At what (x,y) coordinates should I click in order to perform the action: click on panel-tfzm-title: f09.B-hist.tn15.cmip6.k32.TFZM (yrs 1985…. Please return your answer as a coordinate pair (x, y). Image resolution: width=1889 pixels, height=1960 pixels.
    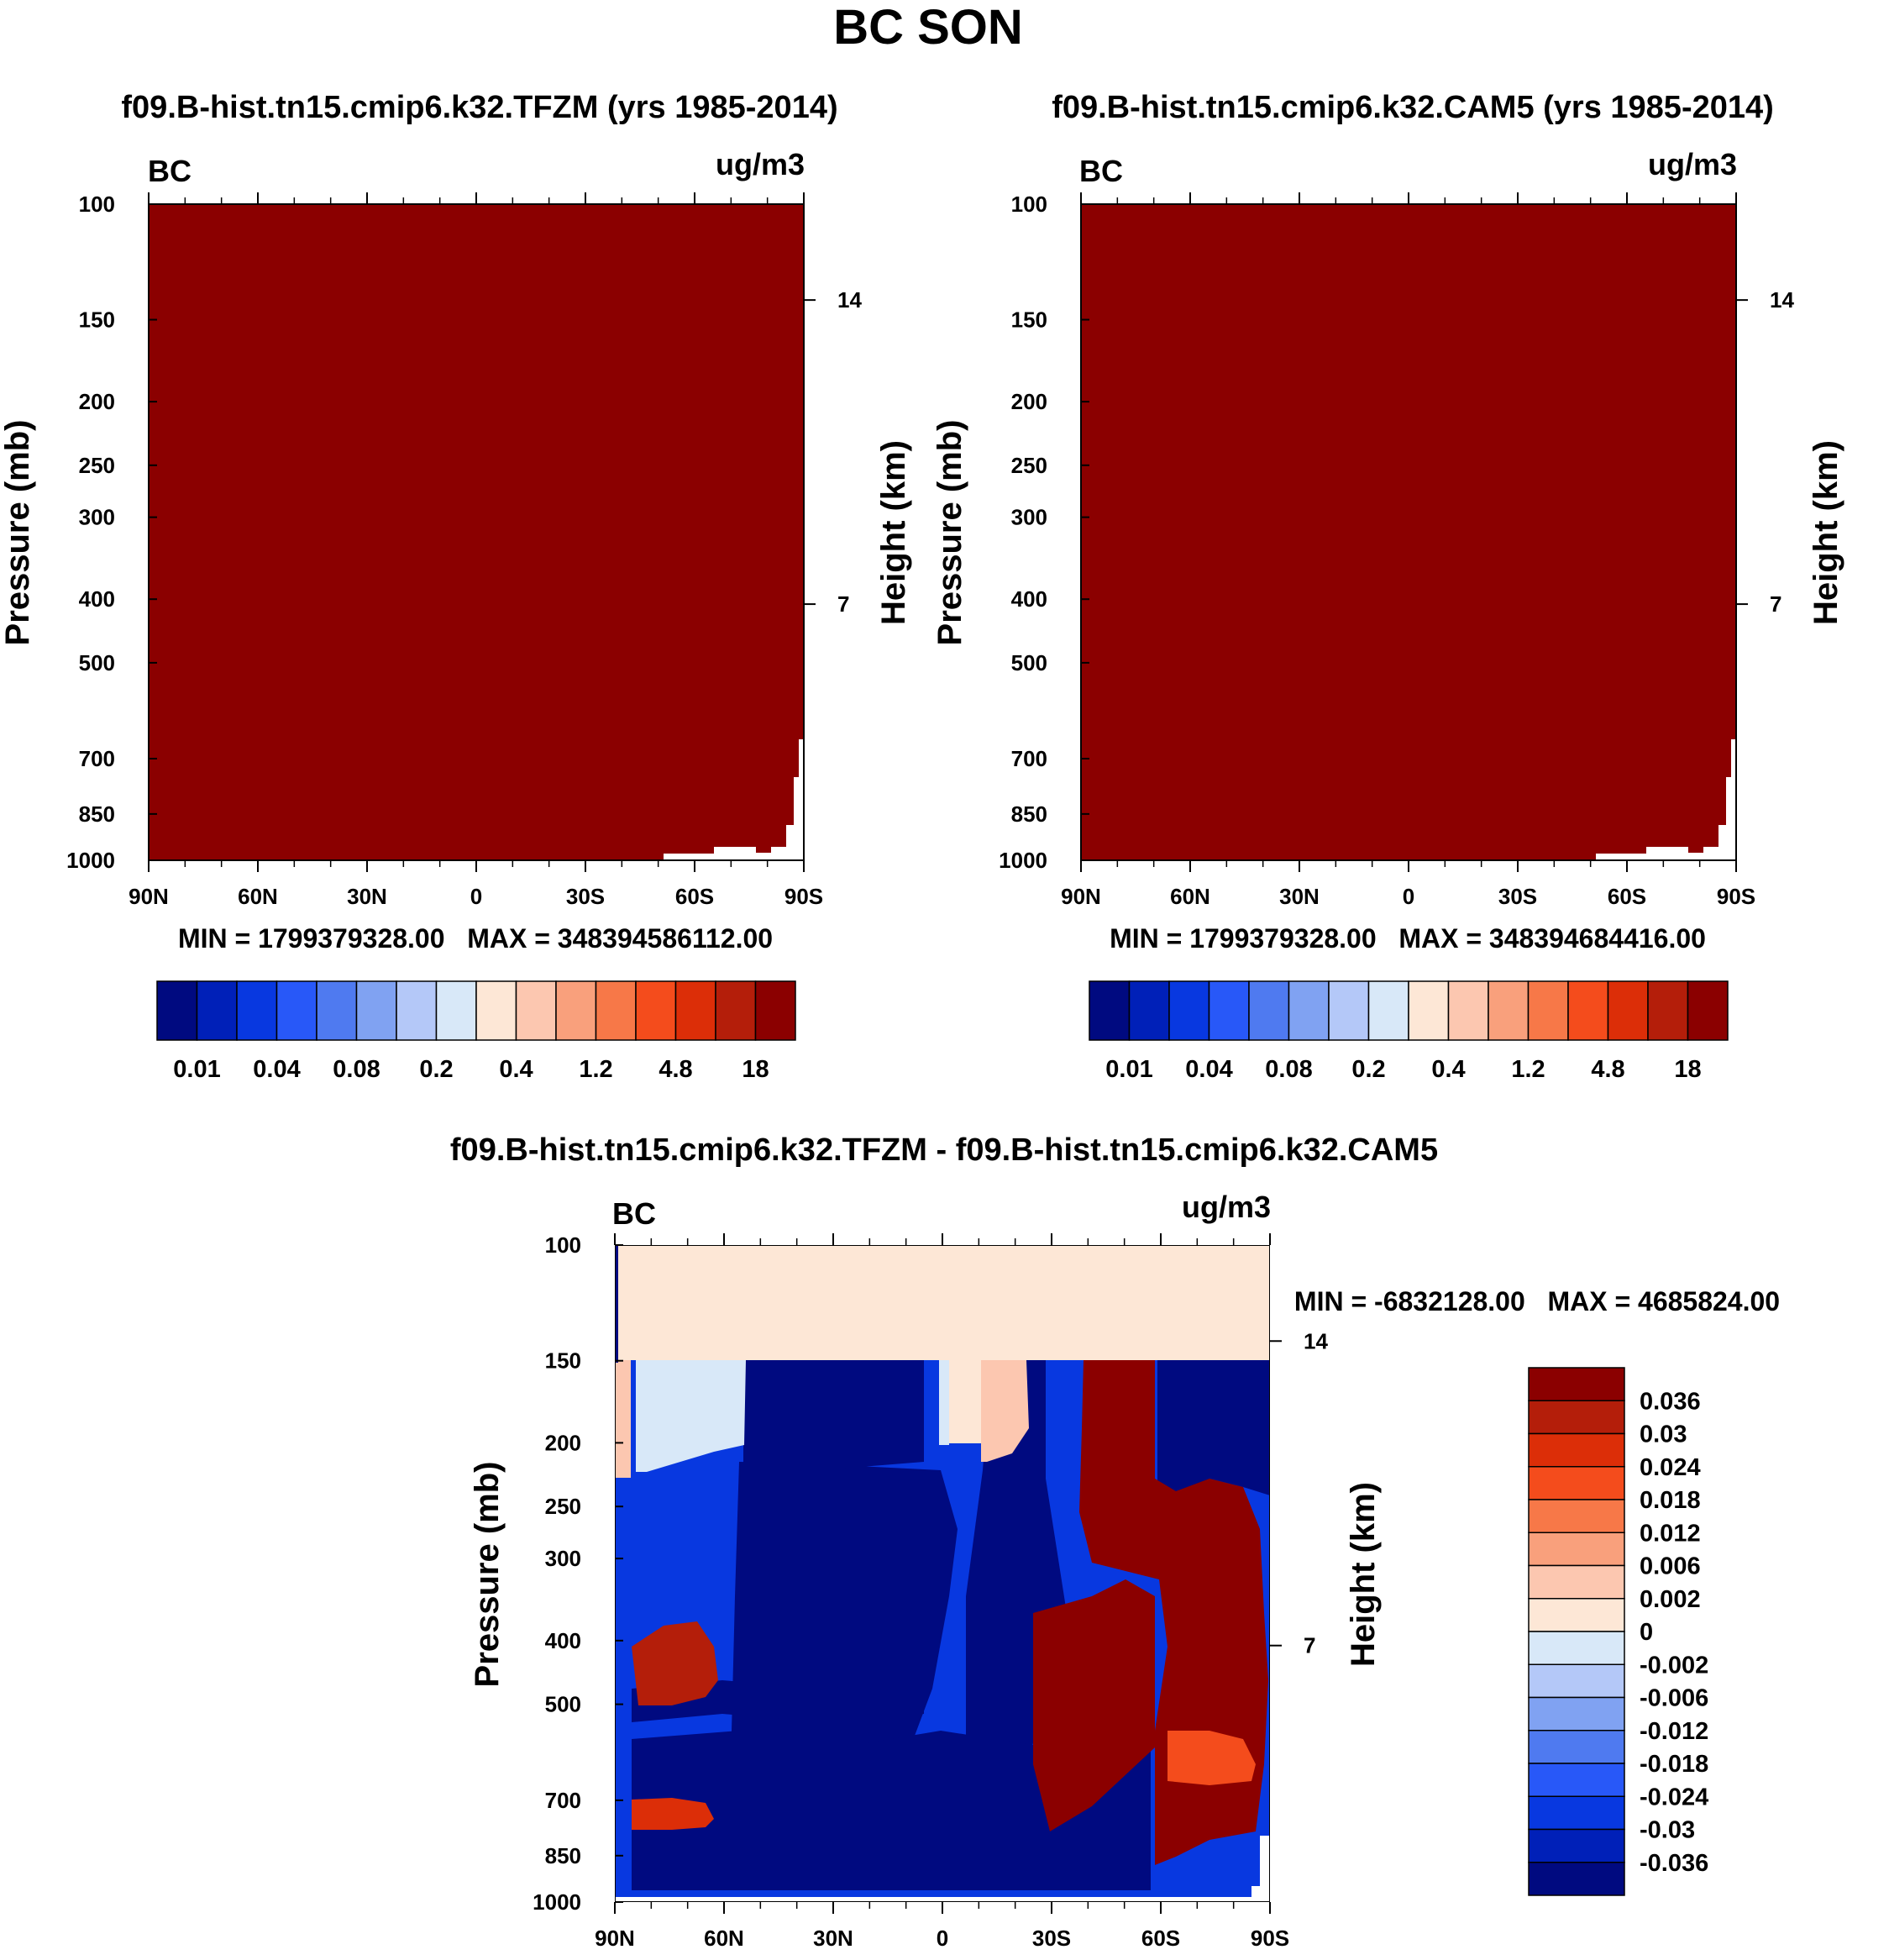
    Looking at the image, I should click on (479, 107).